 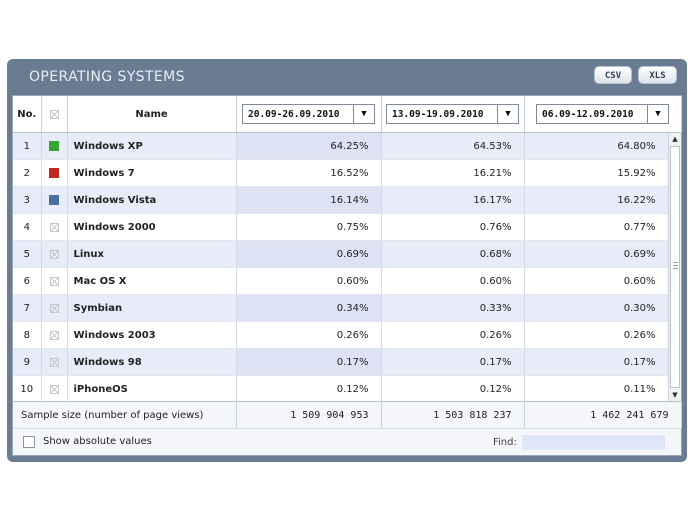 I want to click on table-row: 6 Mac OS X 0.60% 0.60% 0.60%, so click(x=341, y=281).